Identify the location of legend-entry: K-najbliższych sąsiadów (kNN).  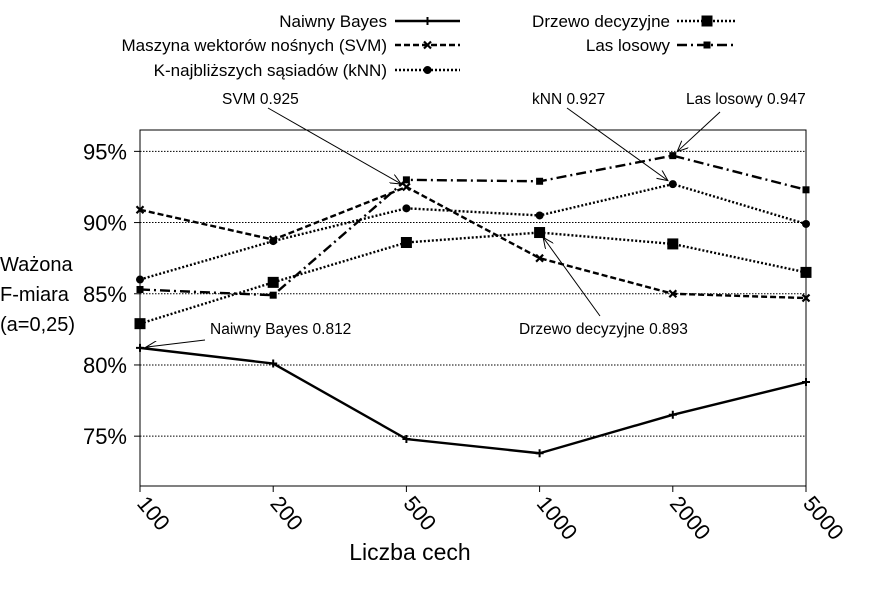
(307, 70).